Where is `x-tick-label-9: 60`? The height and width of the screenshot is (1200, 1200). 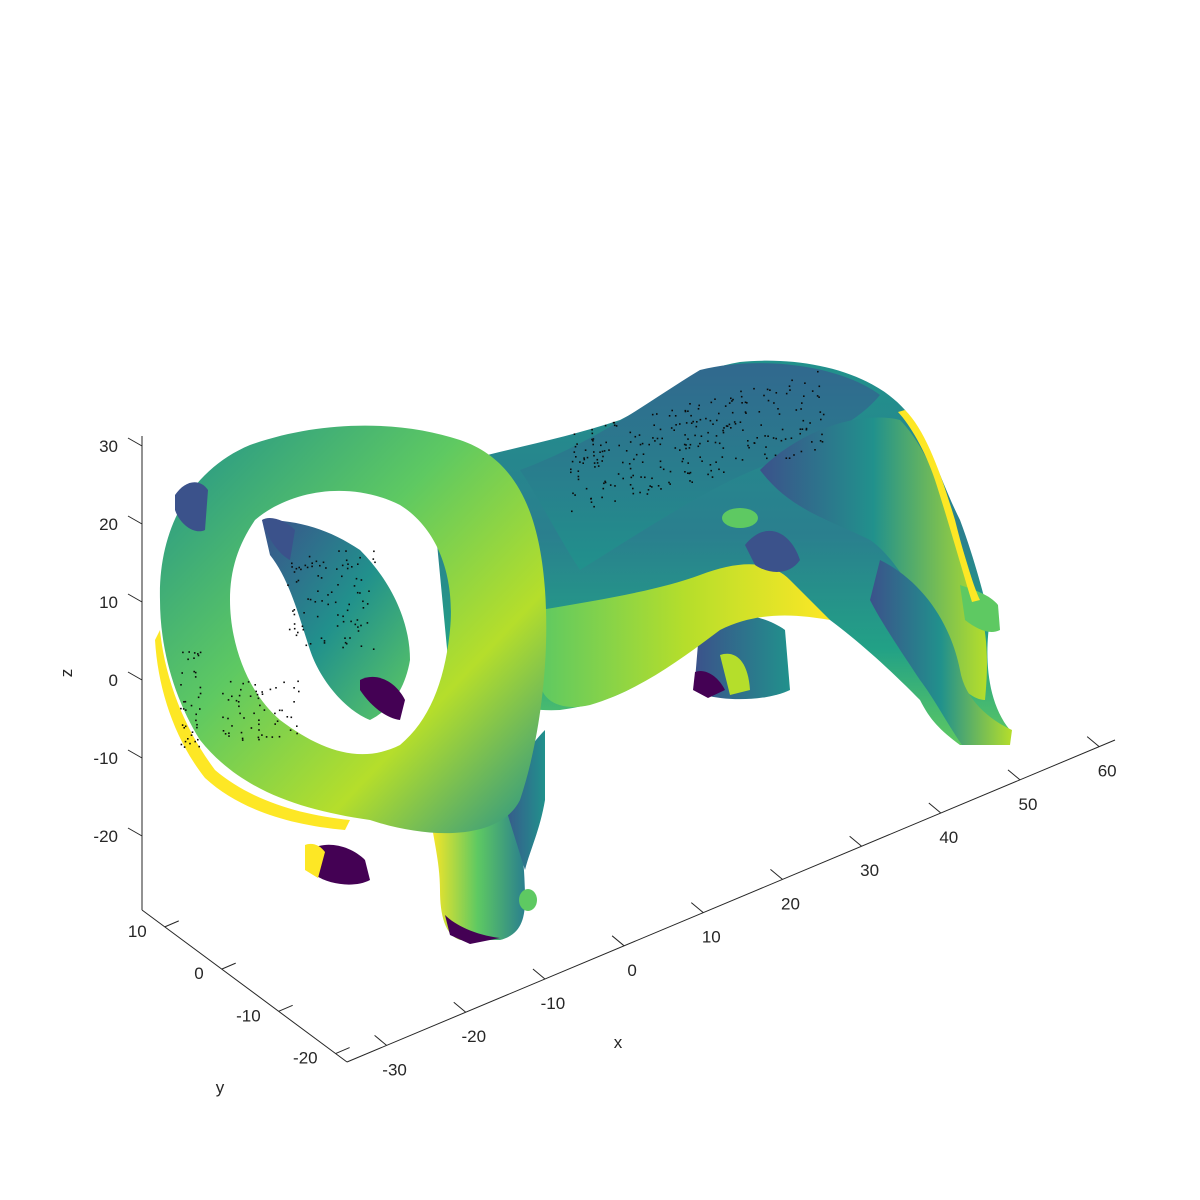 x-tick-label-9: 60 is located at coordinates (1107, 771).